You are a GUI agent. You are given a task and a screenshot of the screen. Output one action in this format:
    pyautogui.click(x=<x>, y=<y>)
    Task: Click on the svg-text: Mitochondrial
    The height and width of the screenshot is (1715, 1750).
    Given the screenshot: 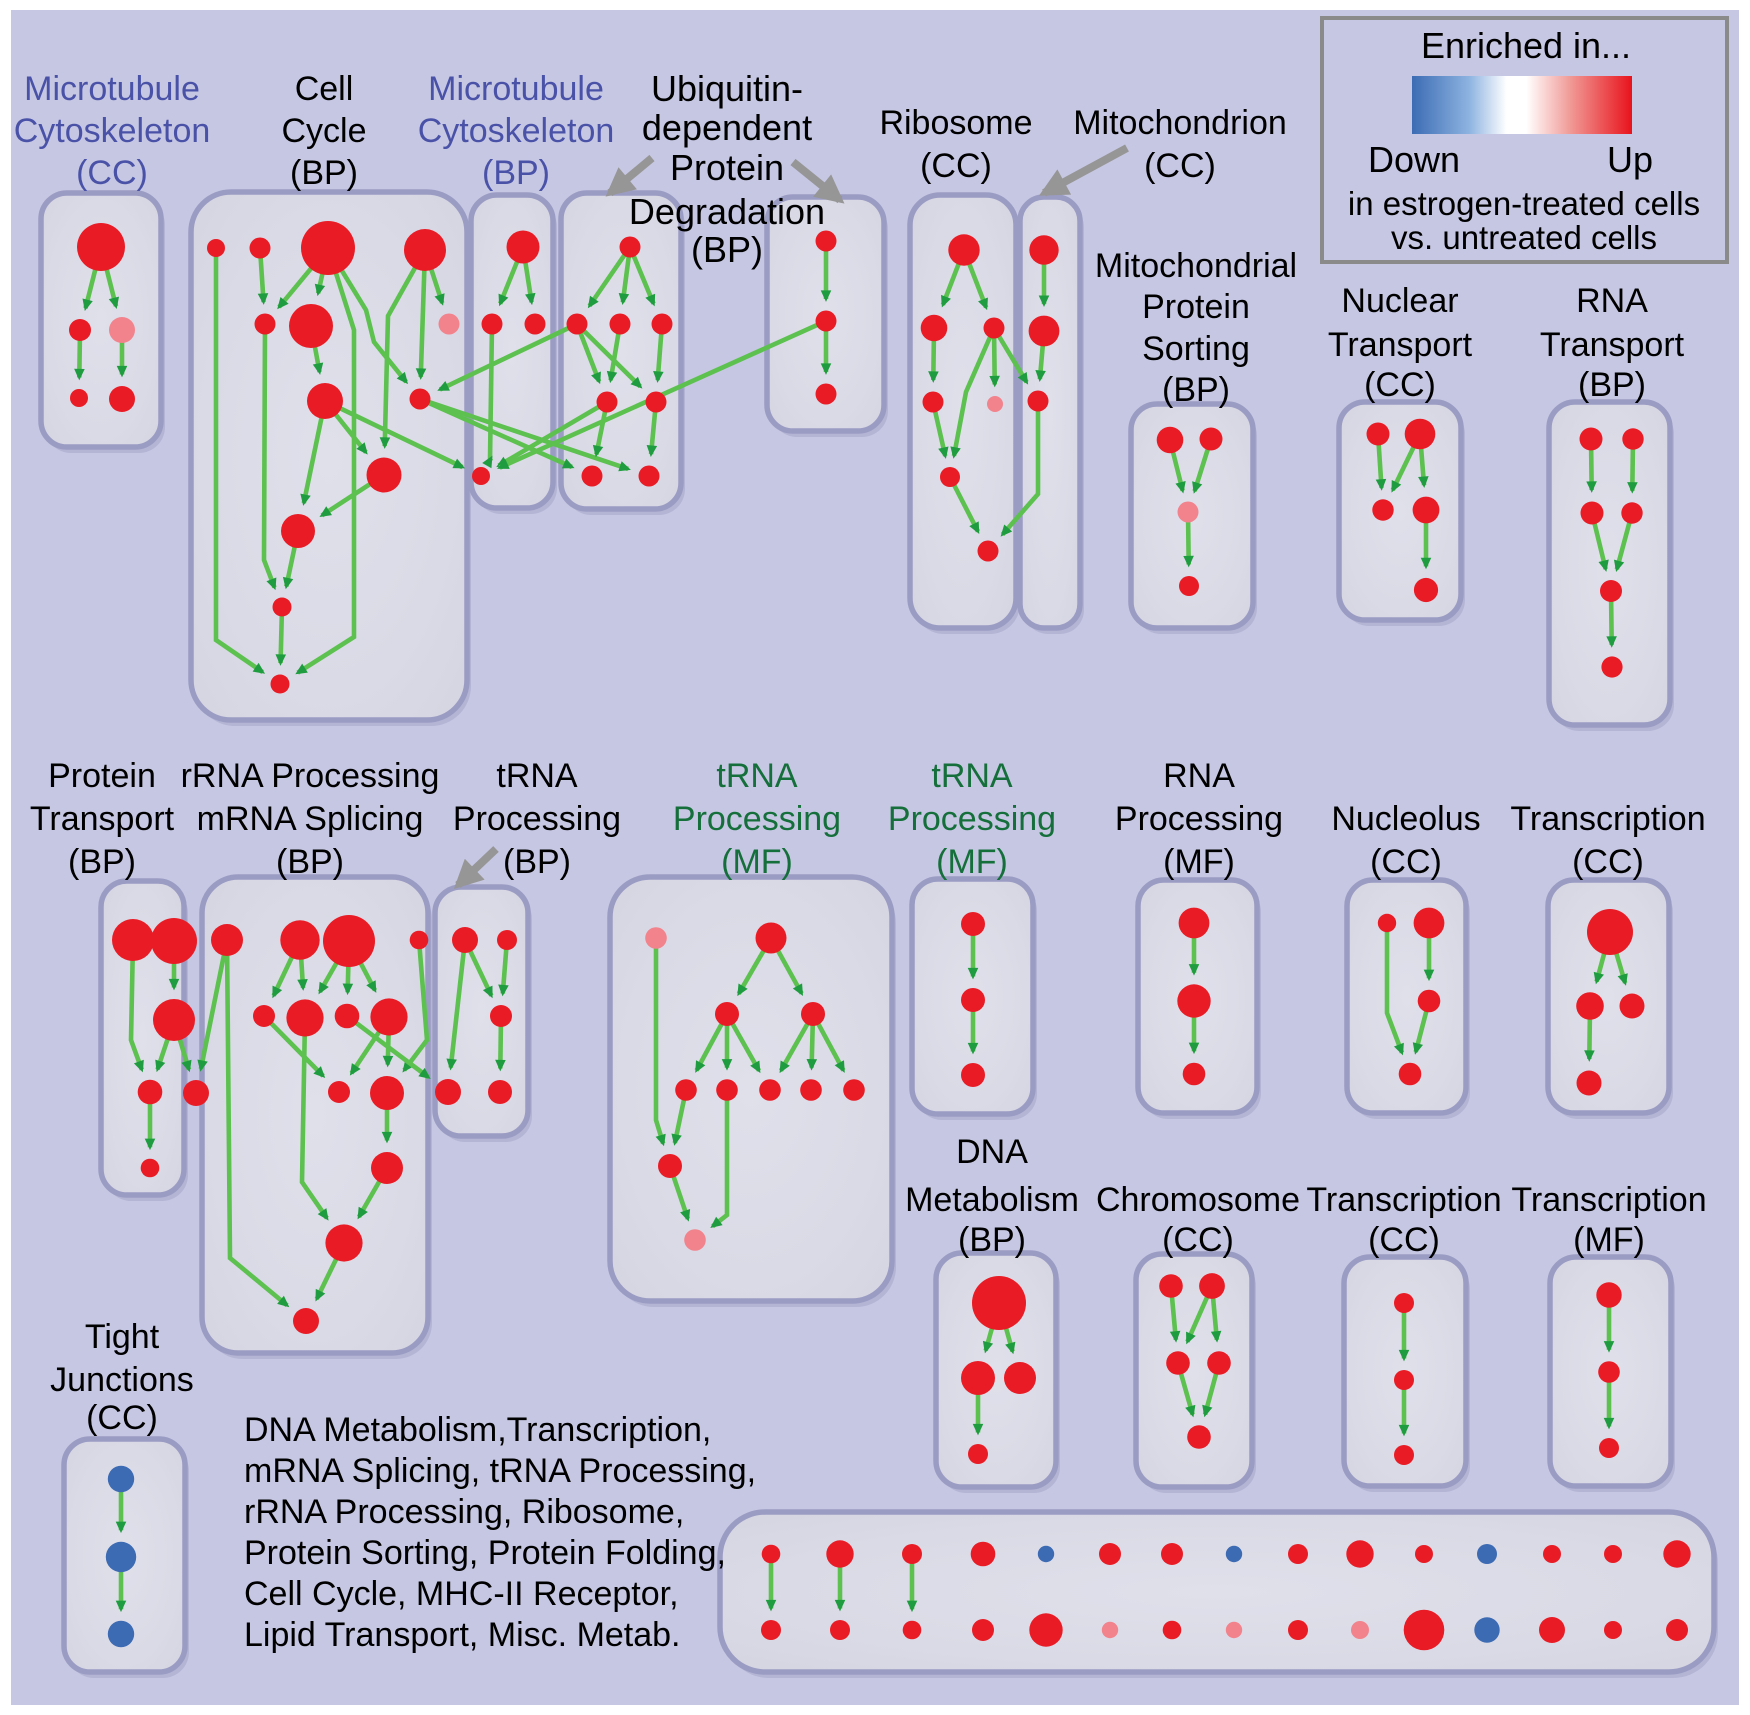 What is the action you would take?
    pyautogui.click(x=1196, y=266)
    